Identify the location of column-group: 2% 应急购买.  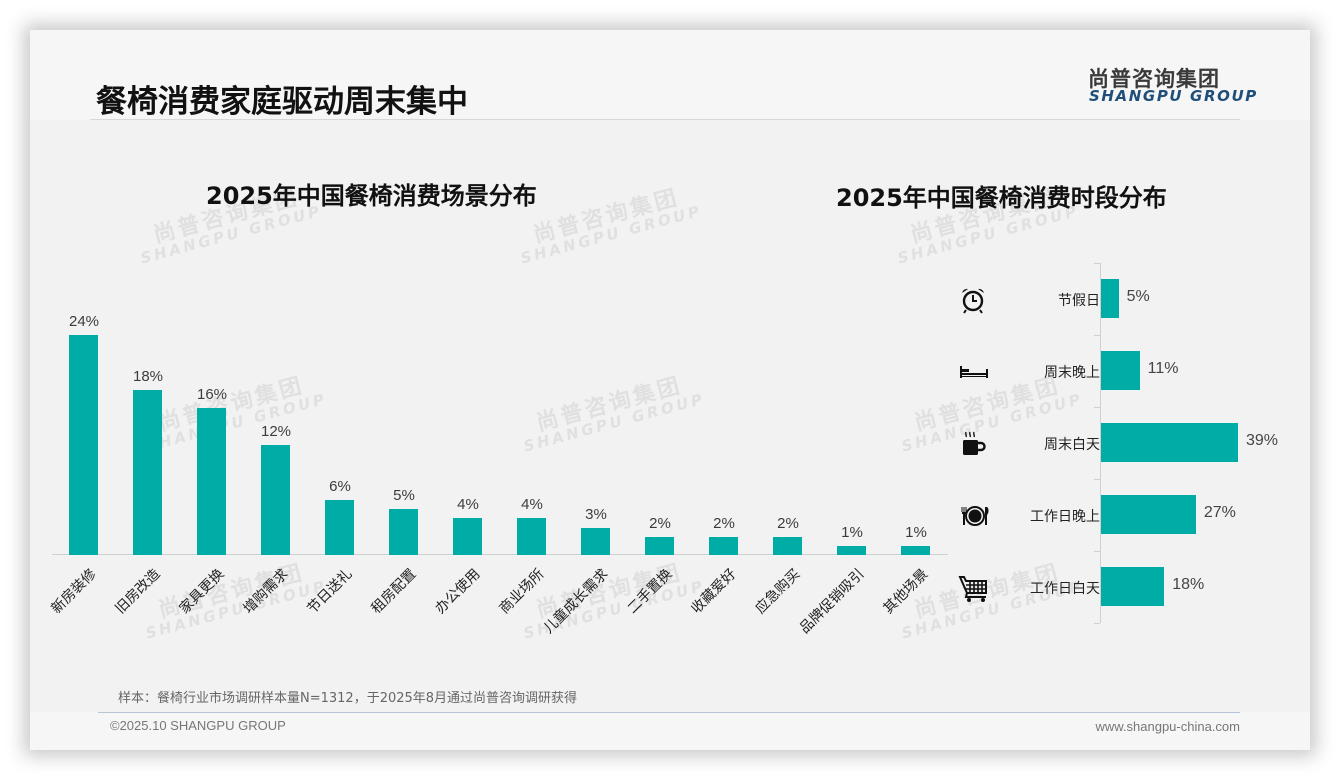
(786, 463).